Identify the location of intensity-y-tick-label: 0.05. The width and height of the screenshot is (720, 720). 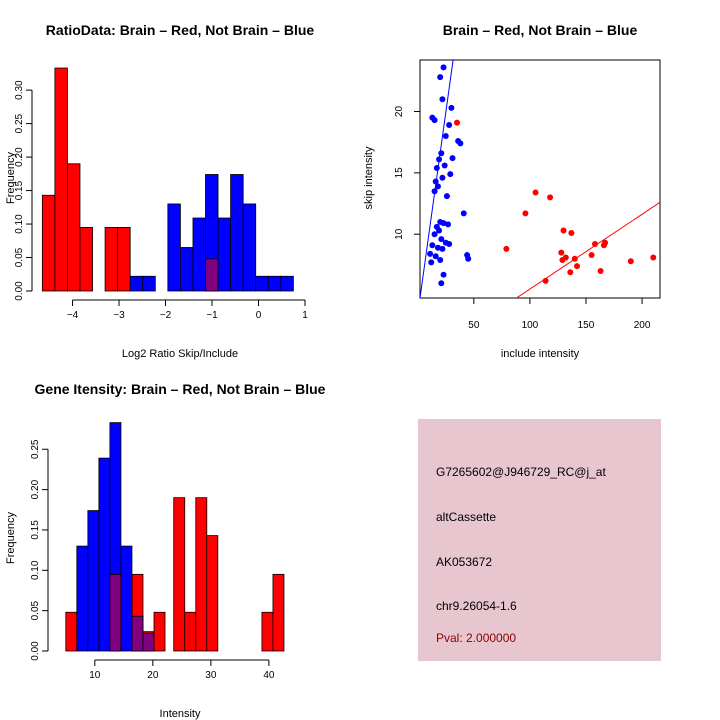
(35, 610).